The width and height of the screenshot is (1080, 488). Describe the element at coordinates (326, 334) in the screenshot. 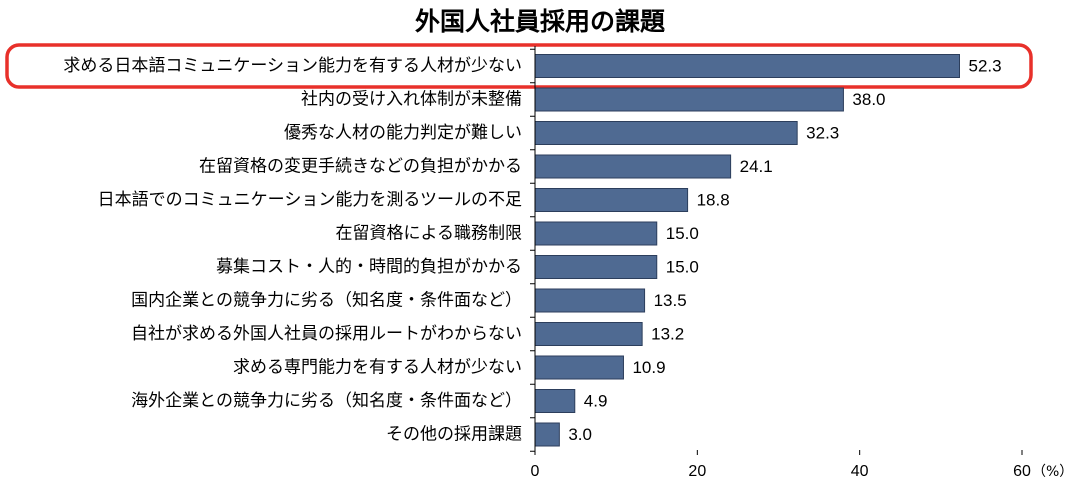

I see `category-label: 自社が求める外国人社員の採用ルートがわからない` at that location.